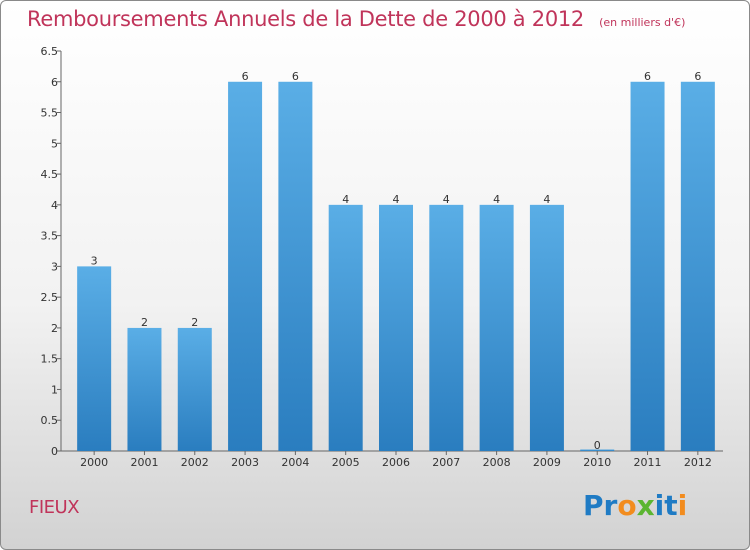 The height and width of the screenshot is (550, 750). Describe the element at coordinates (50, 113) in the screenshot. I see `y-tick-label: 5.5` at that location.